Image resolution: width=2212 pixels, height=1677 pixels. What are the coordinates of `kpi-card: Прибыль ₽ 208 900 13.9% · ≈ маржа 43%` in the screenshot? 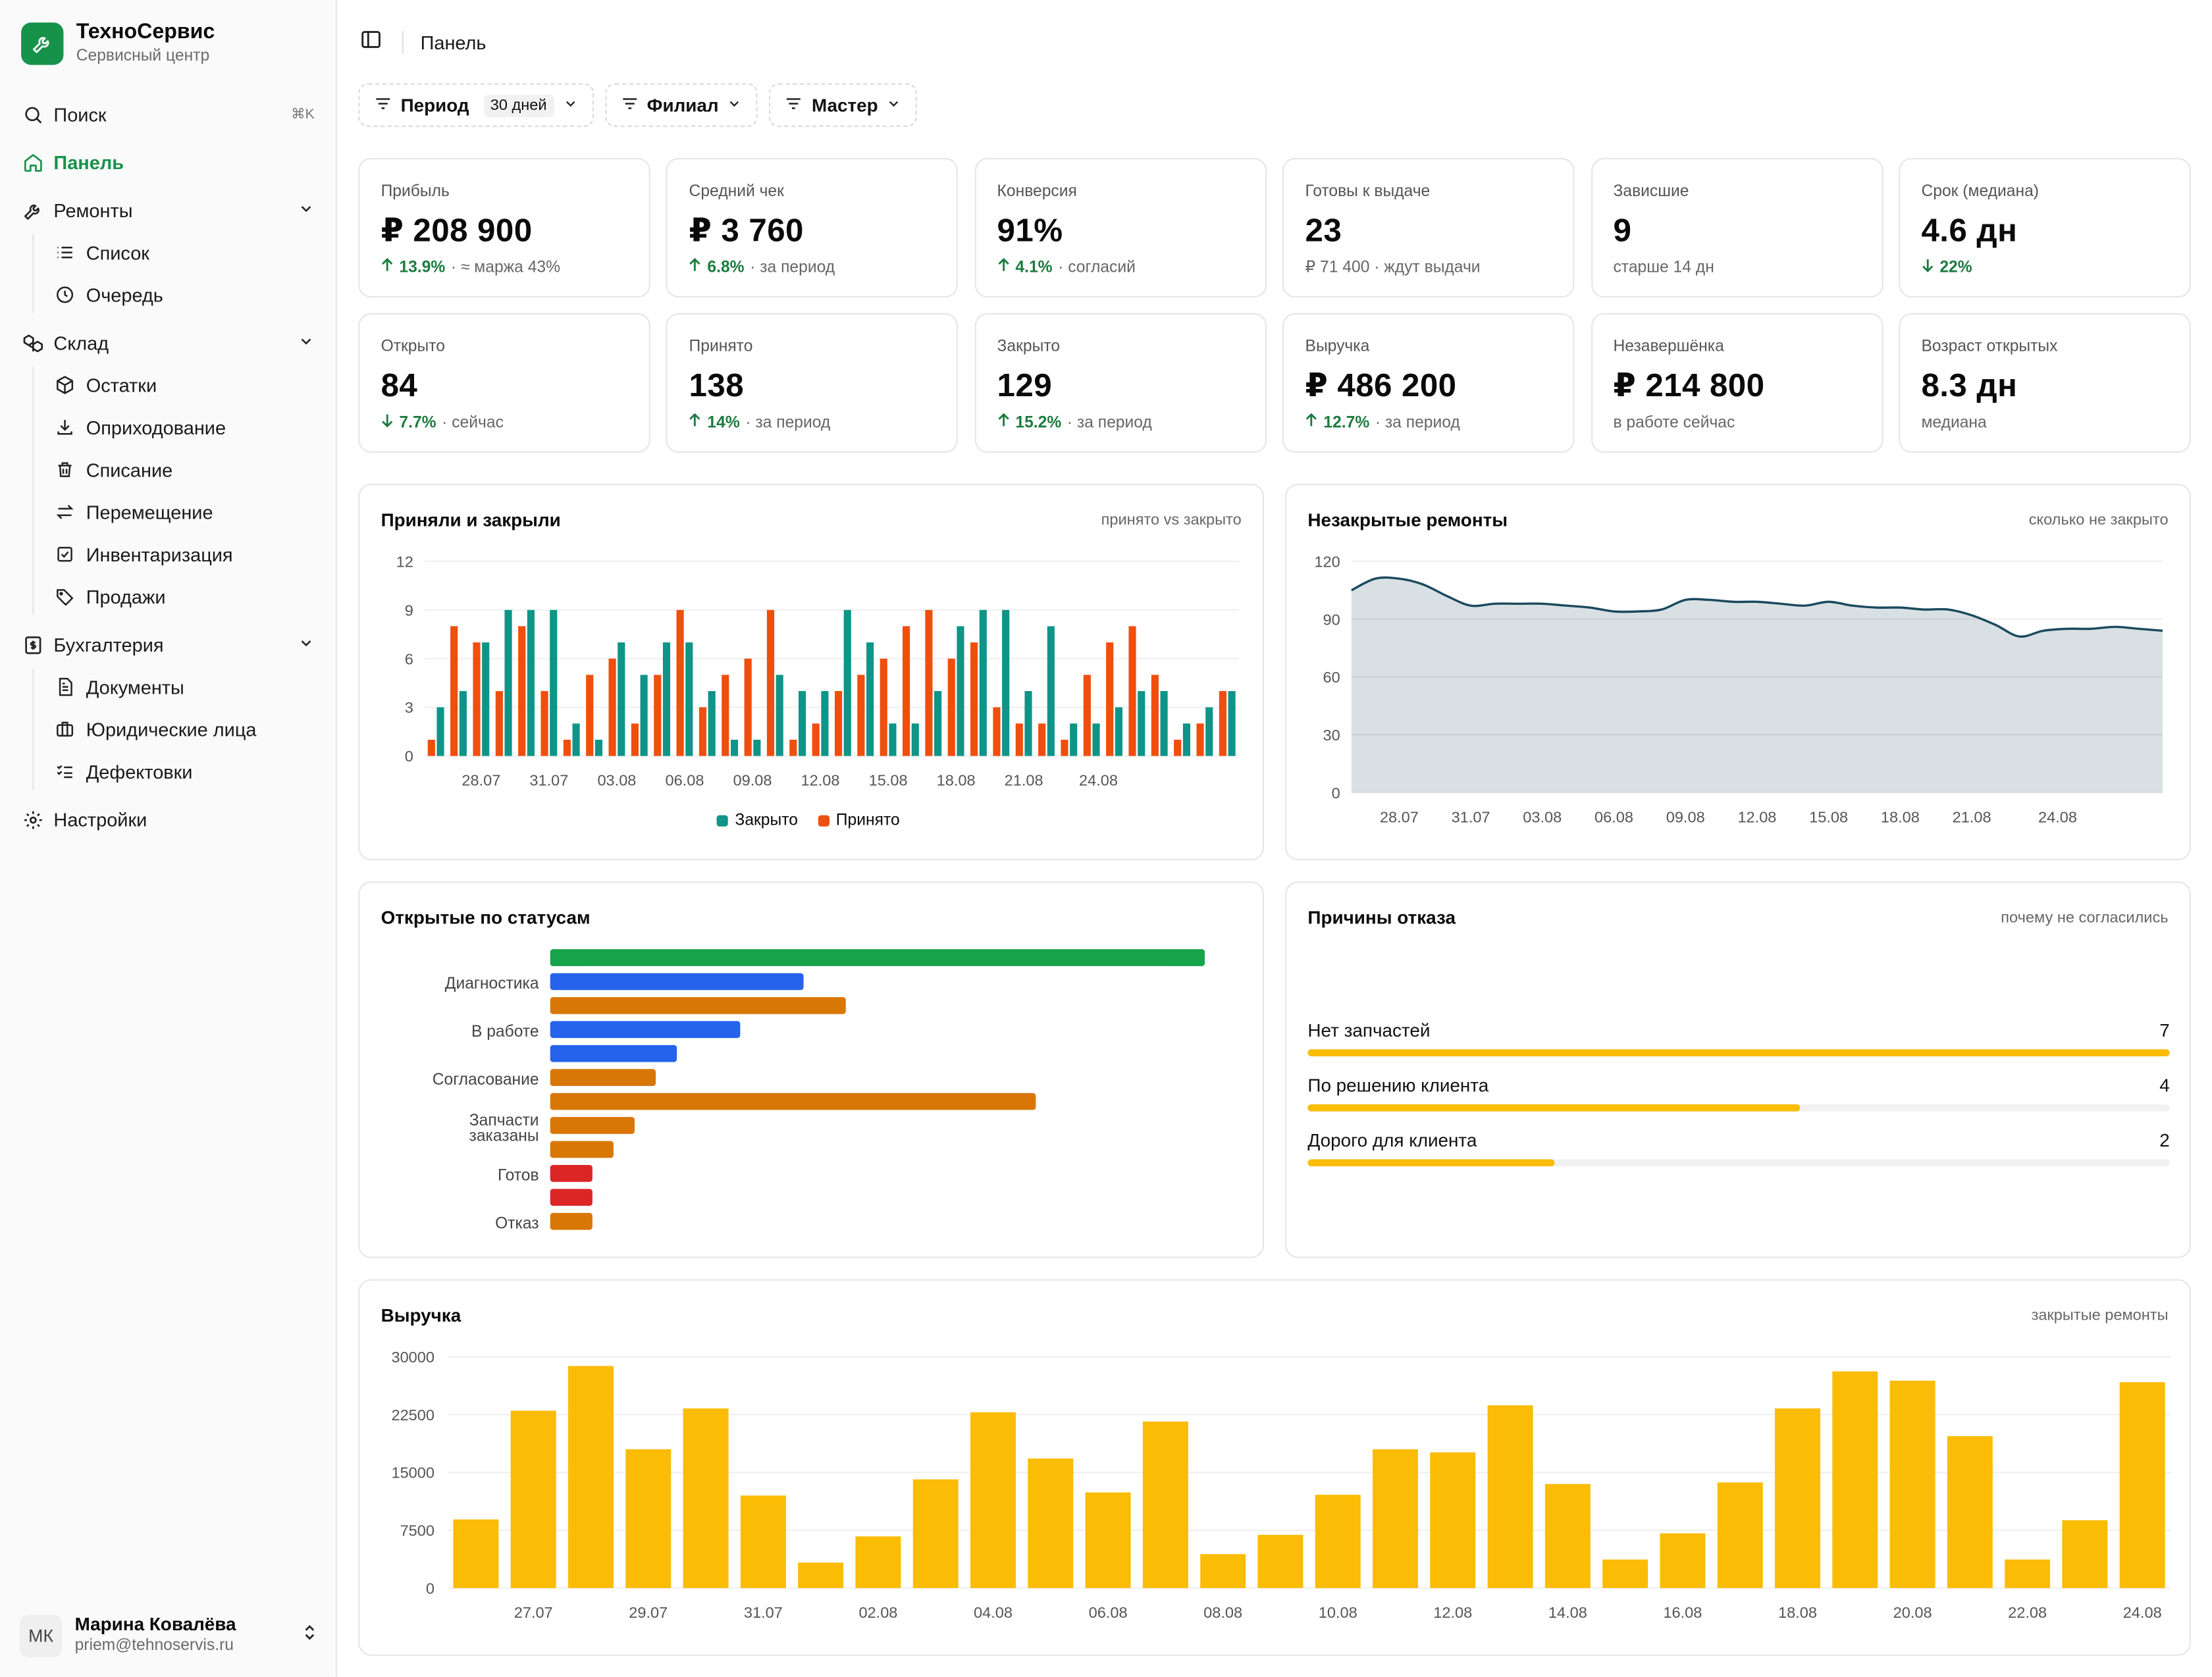 It's located at (504, 228).